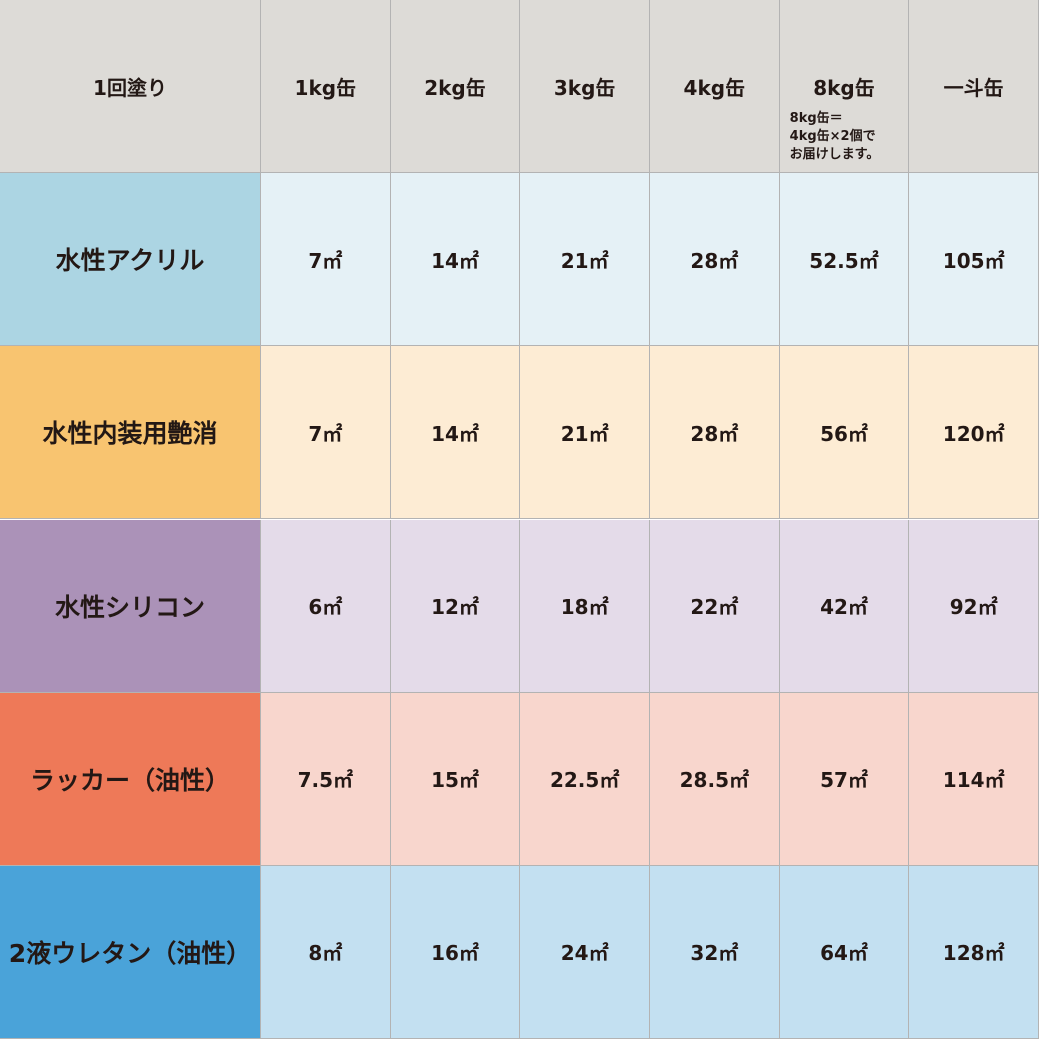 The height and width of the screenshot is (1039, 1039). What do you see at coordinates (130, 952) in the screenshot?
I see `row-label: 2液ウレタン（油性）` at bounding box center [130, 952].